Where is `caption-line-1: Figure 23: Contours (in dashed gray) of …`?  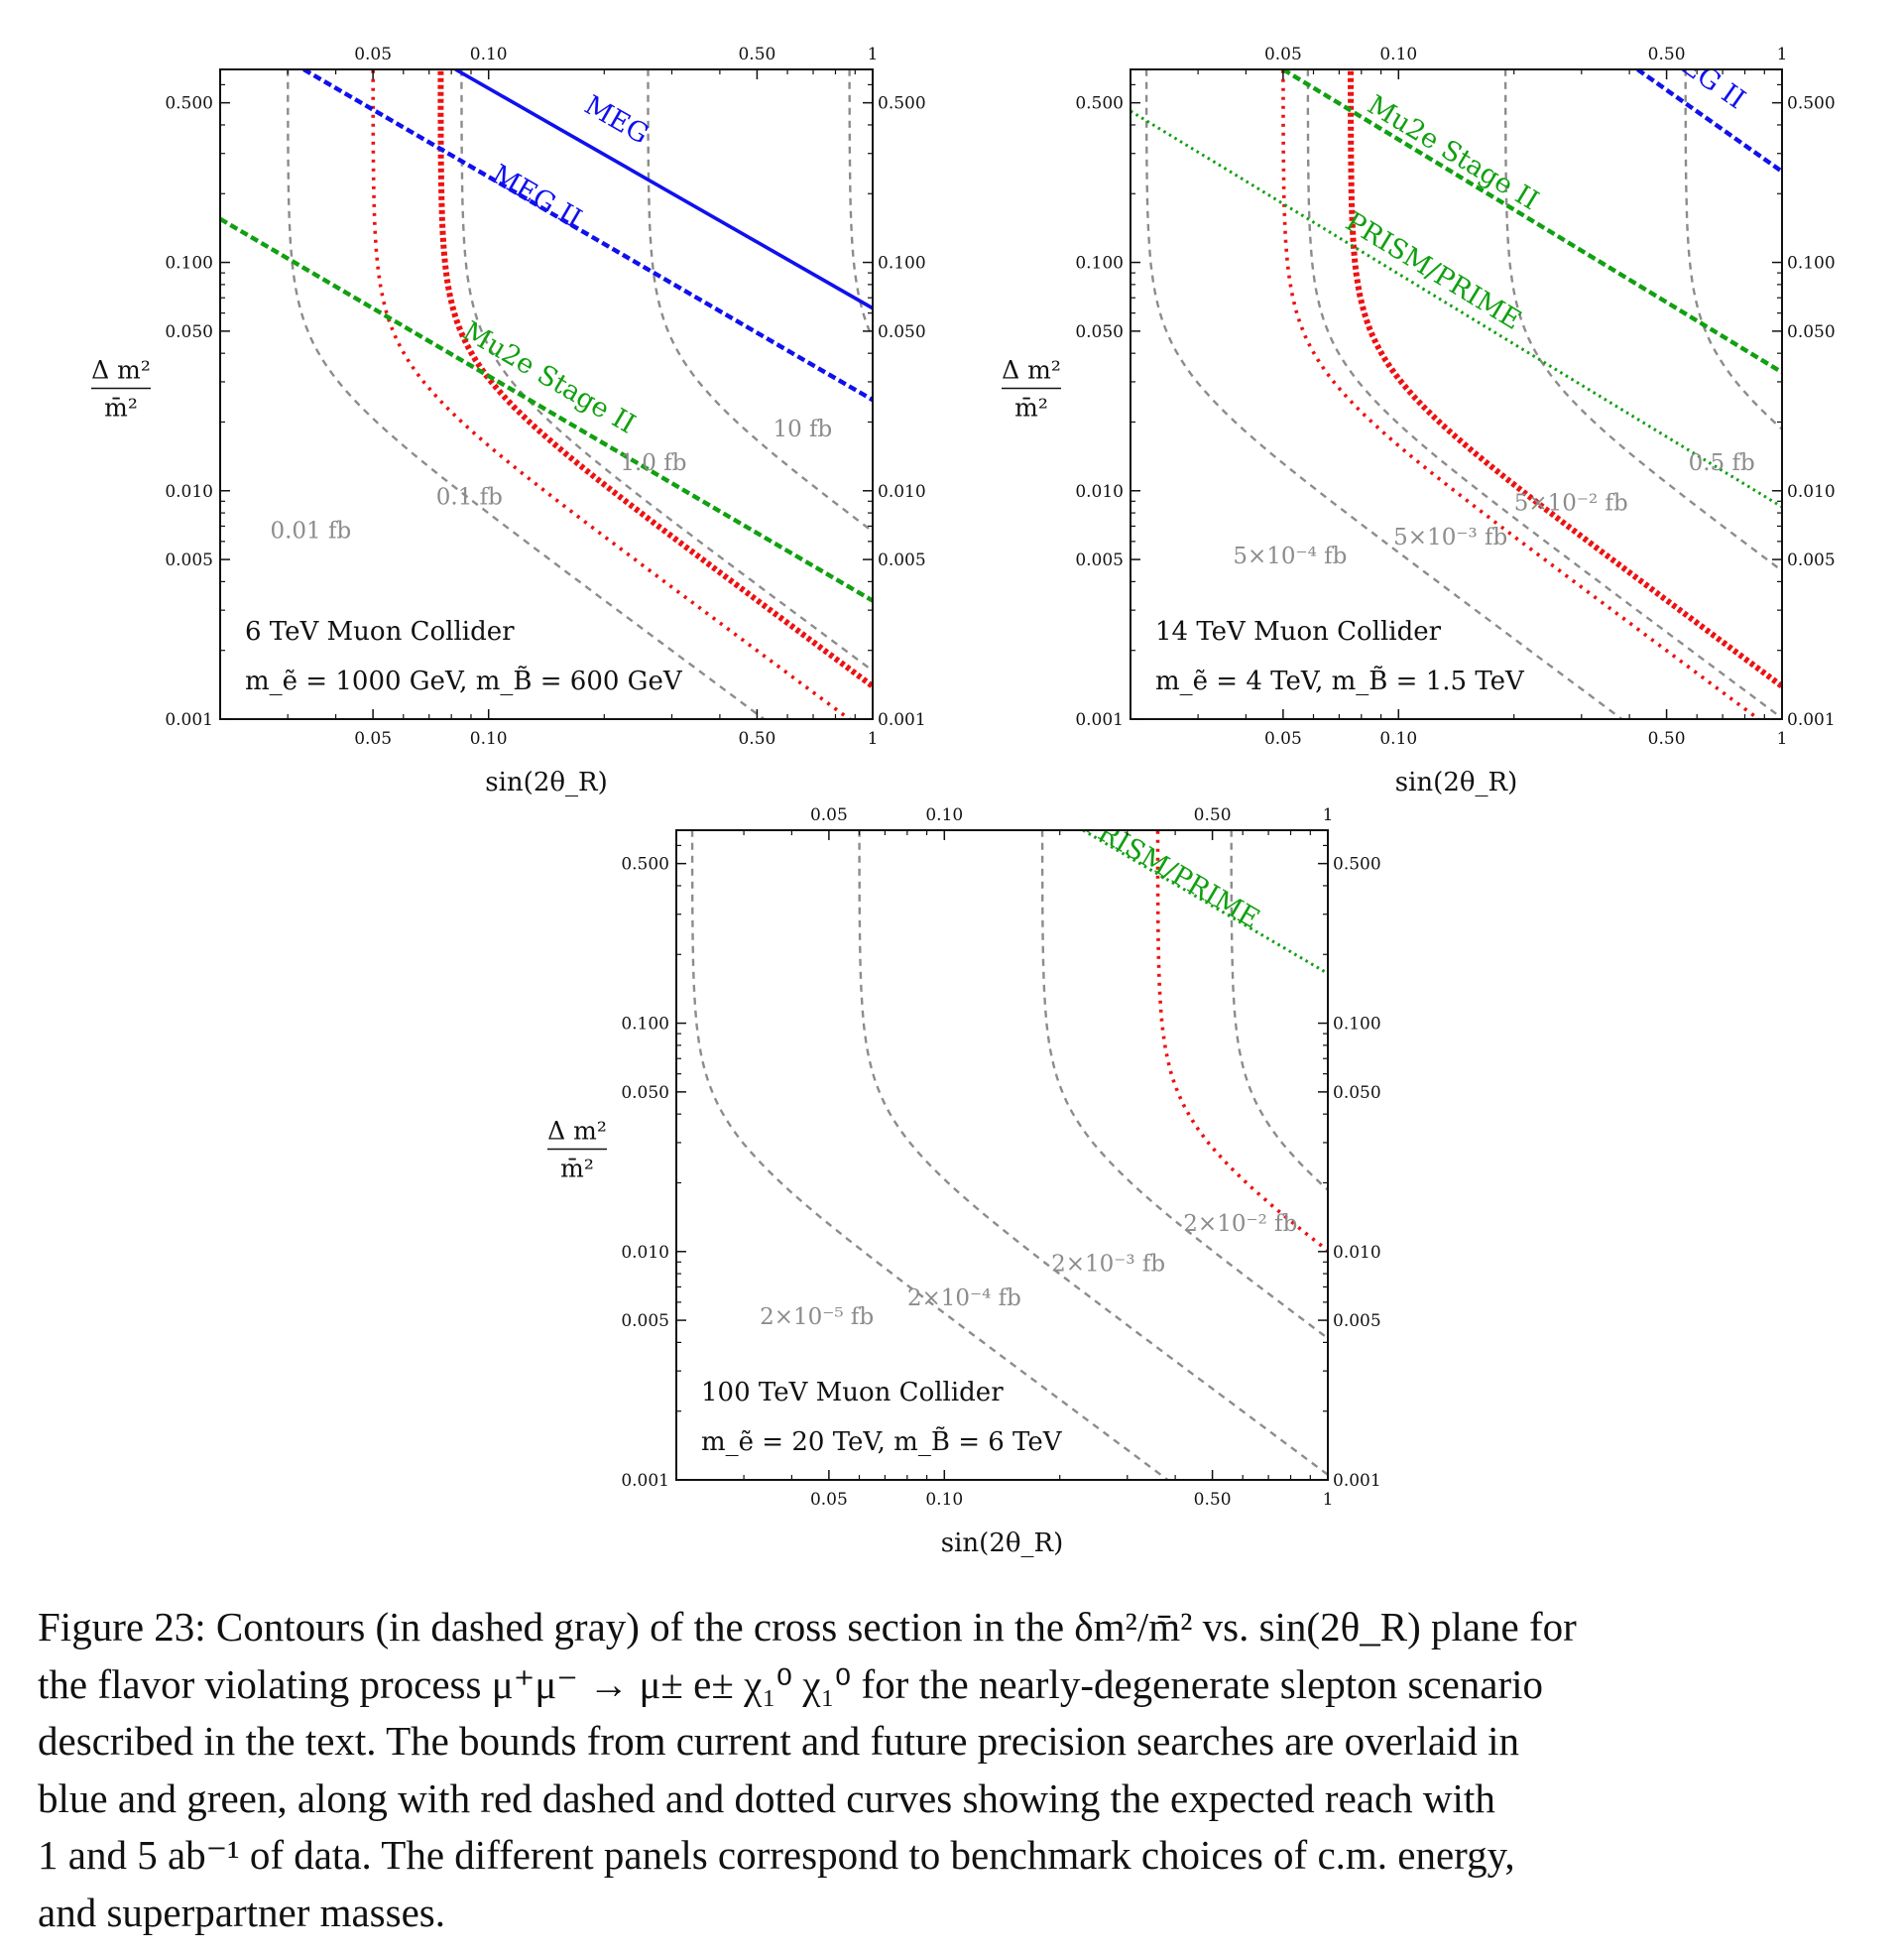 caption-line-1: Figure 23: Contours (in dashed gray) of … is located at coordinates (807, 1627).